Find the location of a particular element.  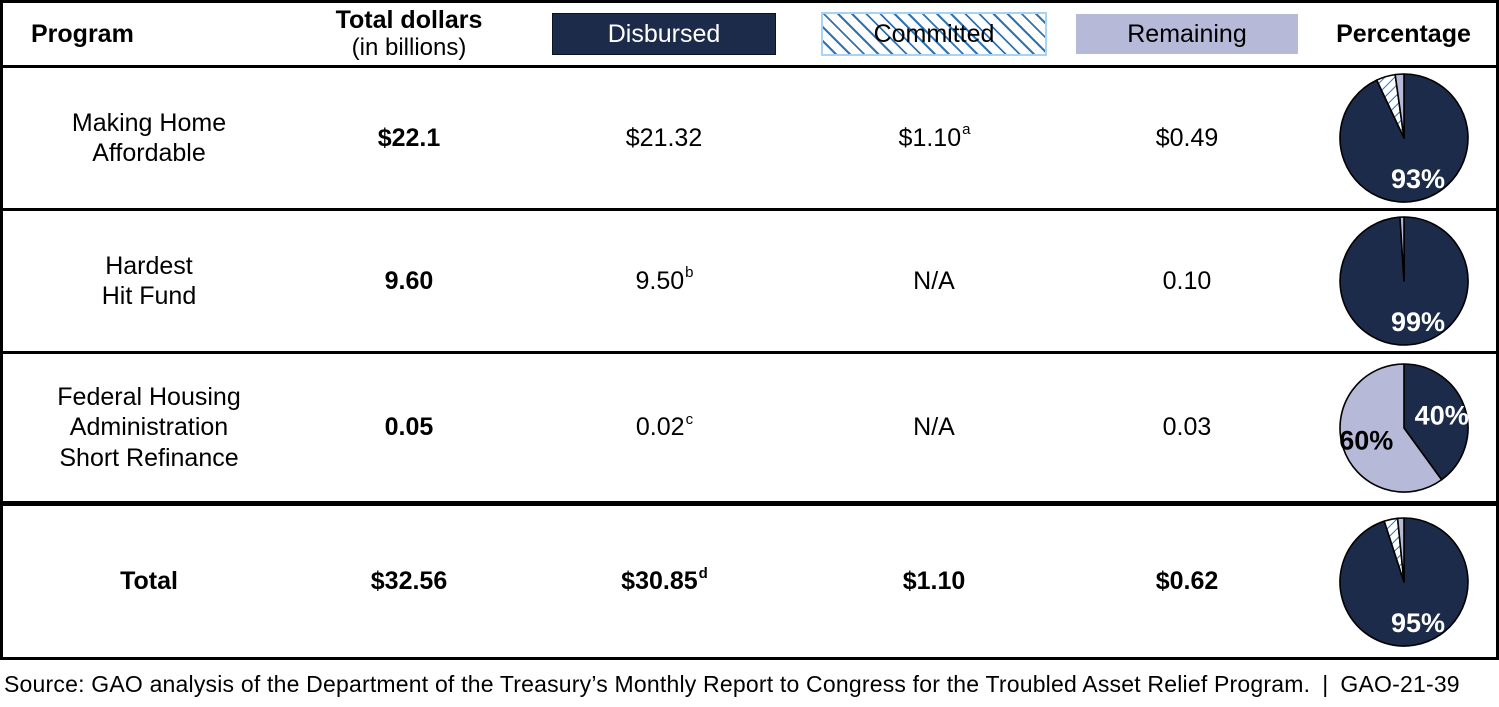

total-dollars-label: Total dollars is located at coordinates (409, 20).